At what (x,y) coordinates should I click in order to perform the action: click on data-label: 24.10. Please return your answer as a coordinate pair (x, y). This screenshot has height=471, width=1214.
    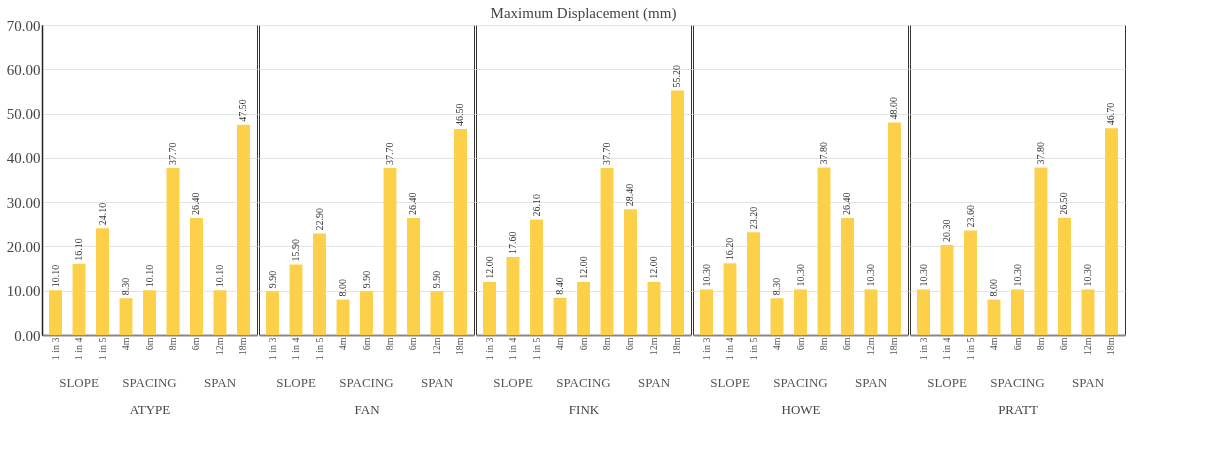
    Looking at the image, I should click on (102, 214).